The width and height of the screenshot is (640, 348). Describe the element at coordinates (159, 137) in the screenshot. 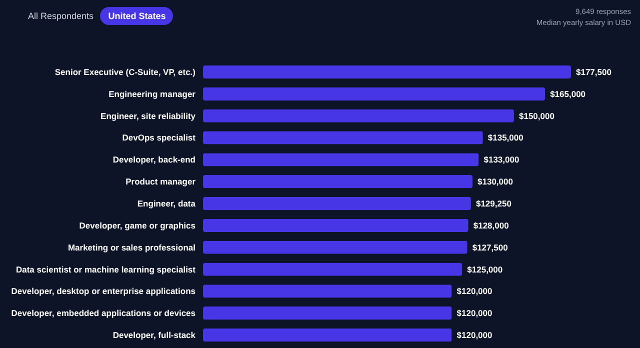

I see `y-tick-label: DevOps specialist` at that location.